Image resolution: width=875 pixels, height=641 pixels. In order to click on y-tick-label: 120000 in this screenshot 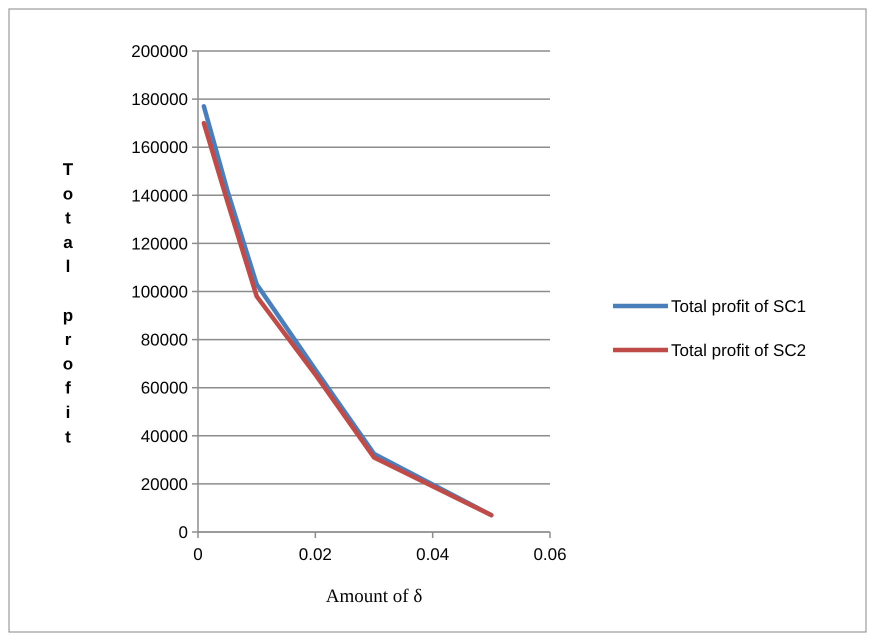, I will do `click(159, 244)`.